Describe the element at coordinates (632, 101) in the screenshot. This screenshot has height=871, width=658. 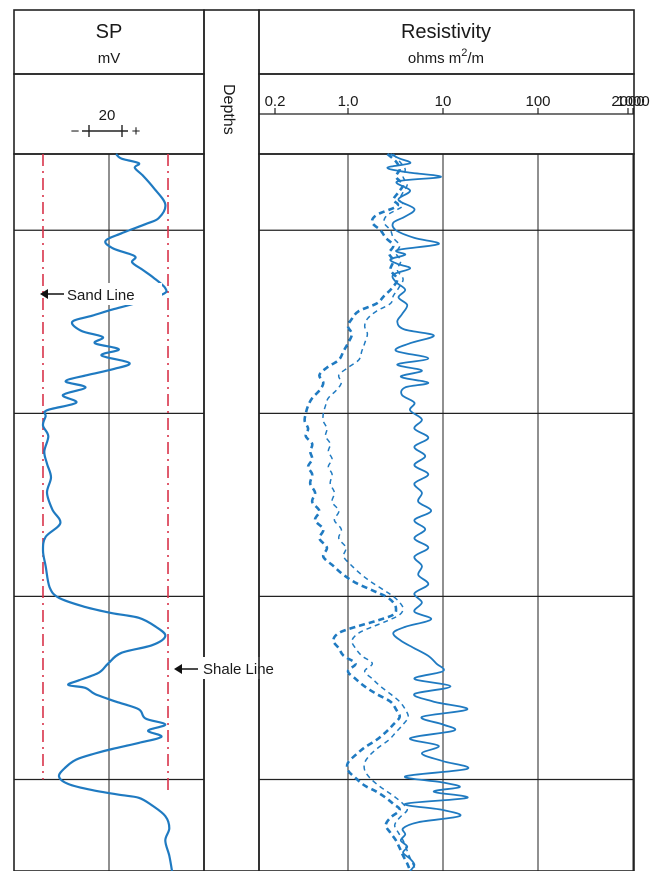
I see `res-tick-label: 1000` at that location.